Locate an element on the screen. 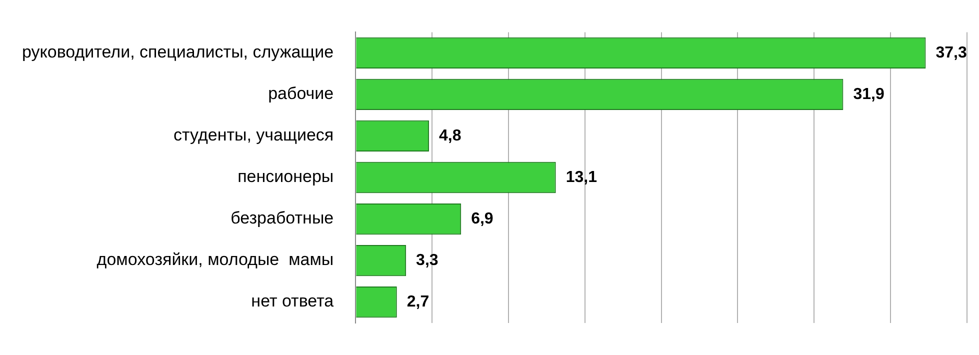  data-label: 3,3 is located at coordinates (427, 260).